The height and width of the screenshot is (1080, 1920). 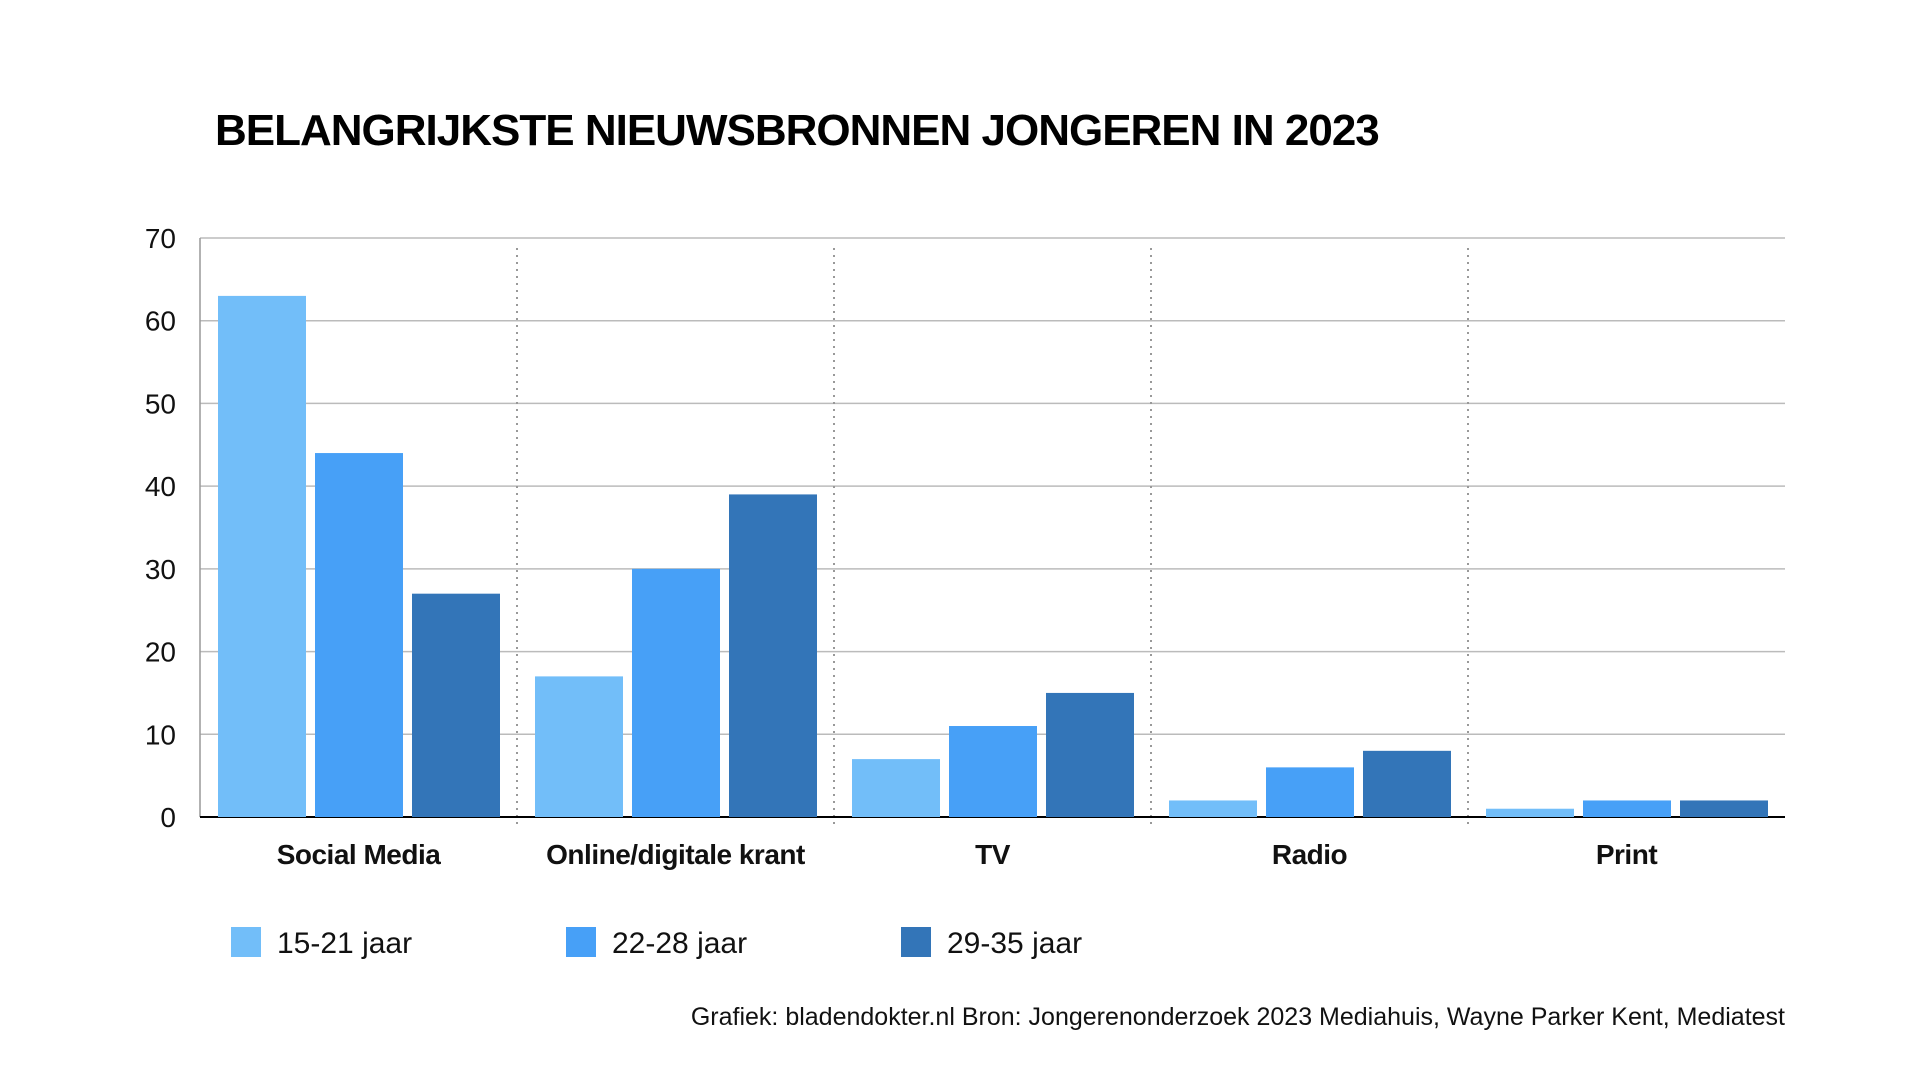 I want to click on bar-radio-22-28-, so click(x=1310, y=792).